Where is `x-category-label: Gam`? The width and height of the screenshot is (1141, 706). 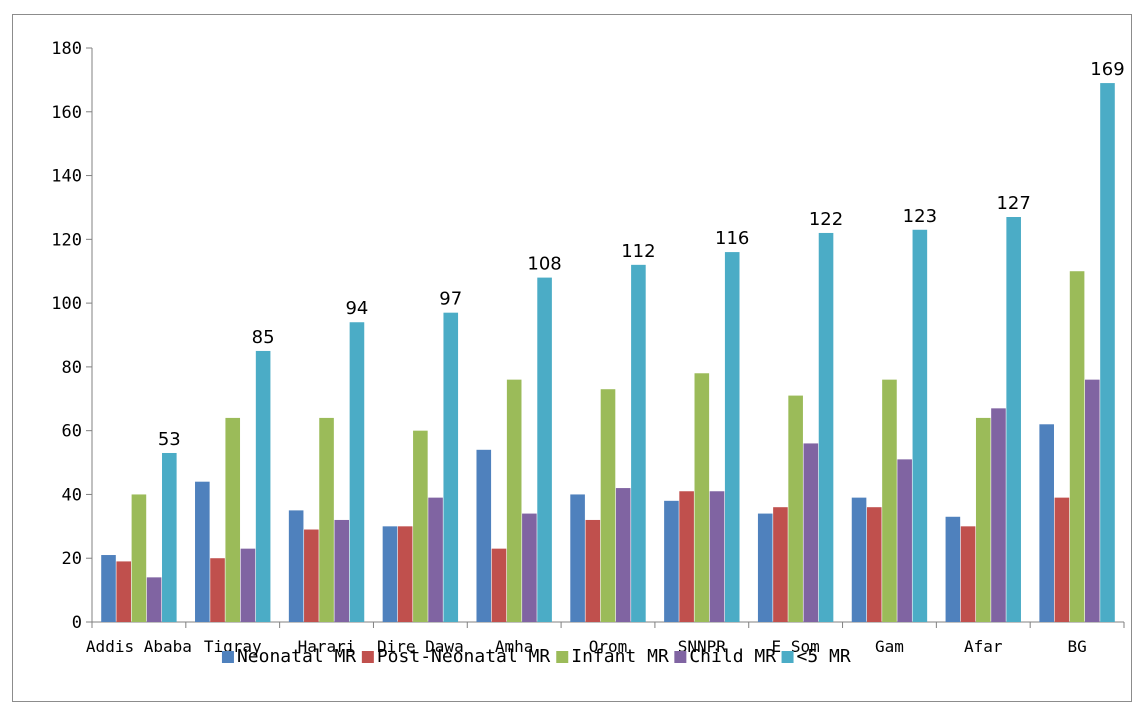 x-category-label: Gam is located at coordinates (889, 646).